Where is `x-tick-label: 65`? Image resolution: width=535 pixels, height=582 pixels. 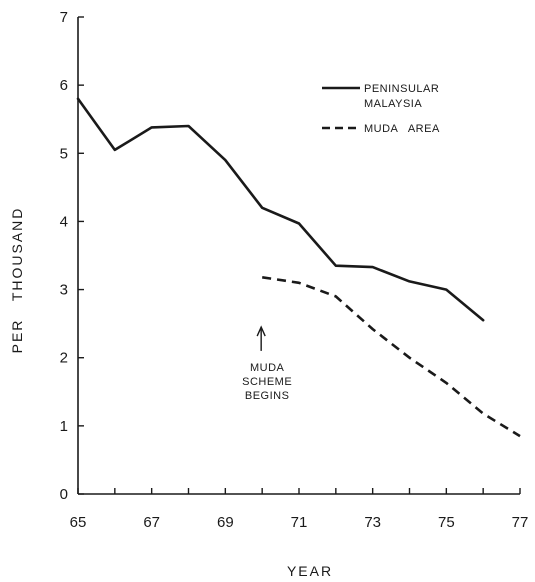 x-tick-label: 65 is located at coordinates (78, 522).